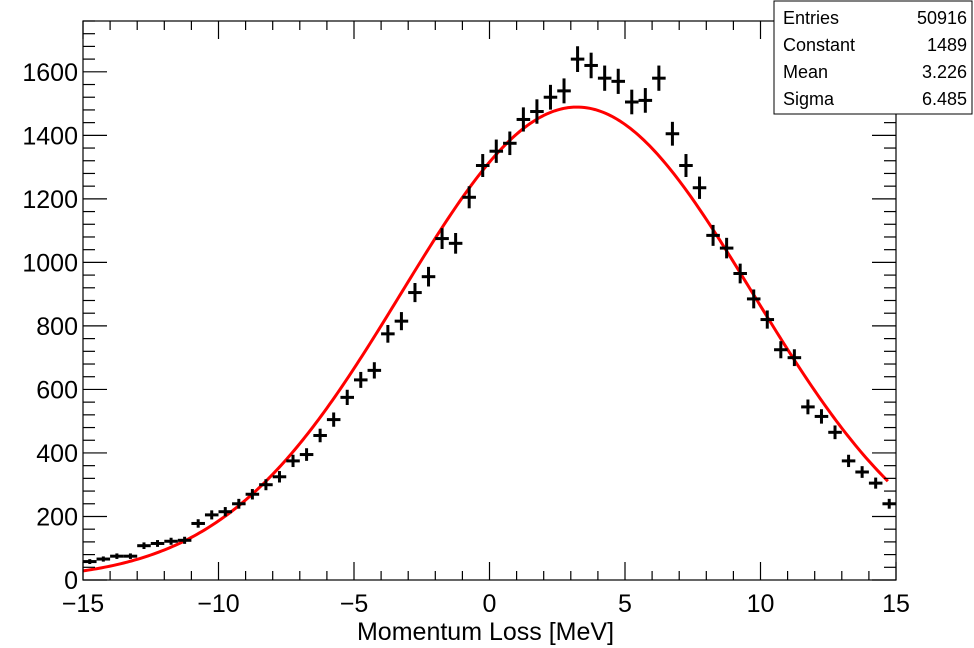  I want to click on x-axis-title: Momentum Loss [MeV], so click(485, 632).